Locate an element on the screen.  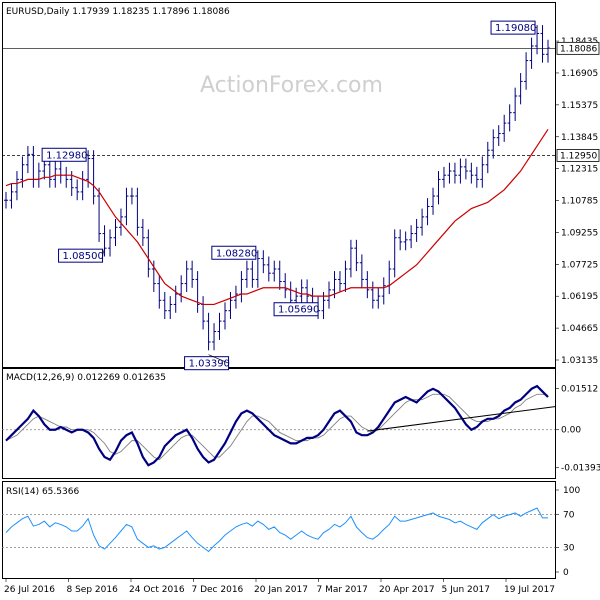
macd-trend-line is located at coordinates (462, 419).